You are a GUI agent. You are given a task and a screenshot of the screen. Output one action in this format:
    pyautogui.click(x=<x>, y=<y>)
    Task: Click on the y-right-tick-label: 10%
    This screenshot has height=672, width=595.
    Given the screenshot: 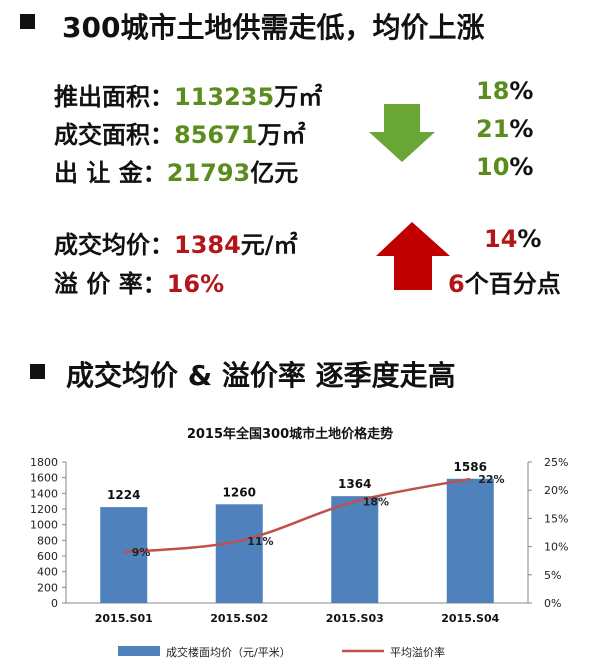 What is the action you would take?
    pyautogui.click(x=556, y=547)
    